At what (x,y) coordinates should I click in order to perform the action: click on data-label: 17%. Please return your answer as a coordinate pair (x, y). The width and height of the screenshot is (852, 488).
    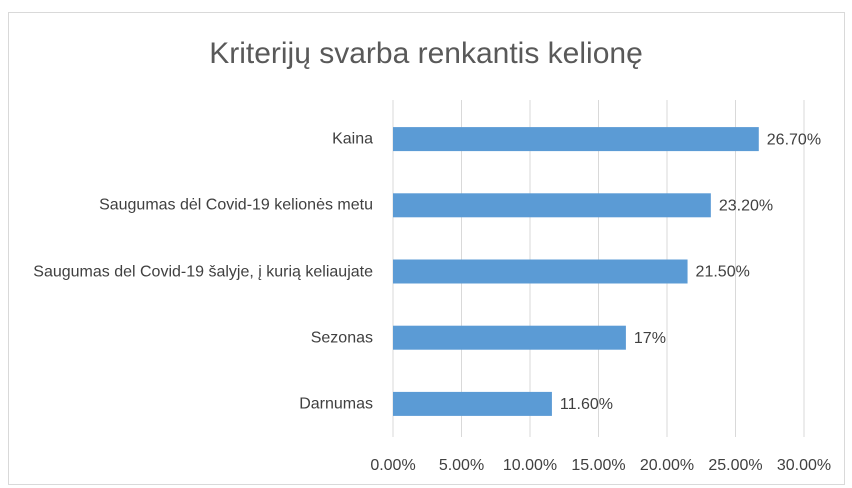
    Looking at the image, I should click on (650, 338).